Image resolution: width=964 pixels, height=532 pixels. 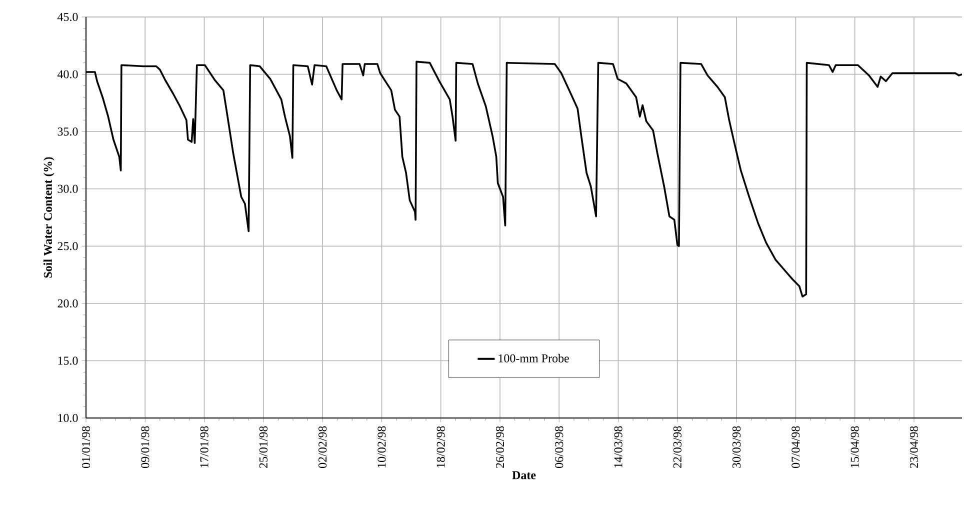 I want to click on x-tick-label: 26/02/98, so click(x=500, y=447).